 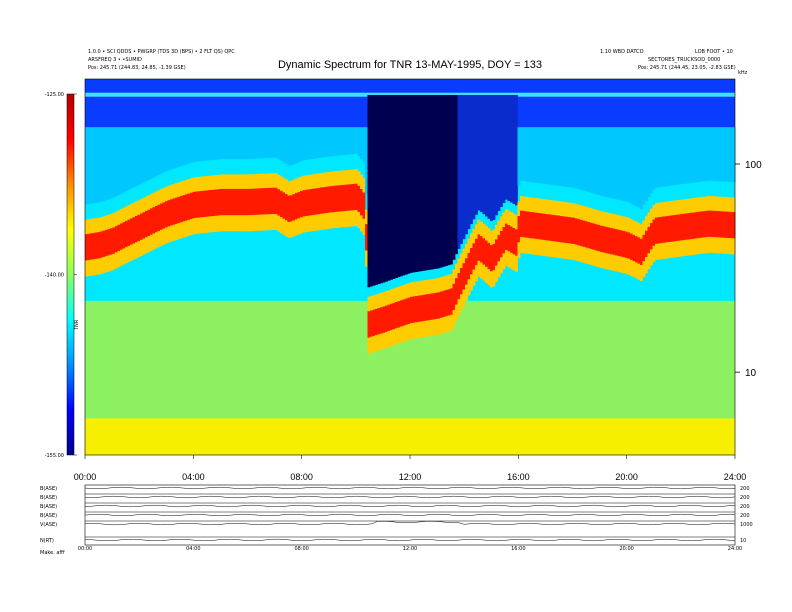 I want to click on high-frequency-line, so click(x=410, y=94).